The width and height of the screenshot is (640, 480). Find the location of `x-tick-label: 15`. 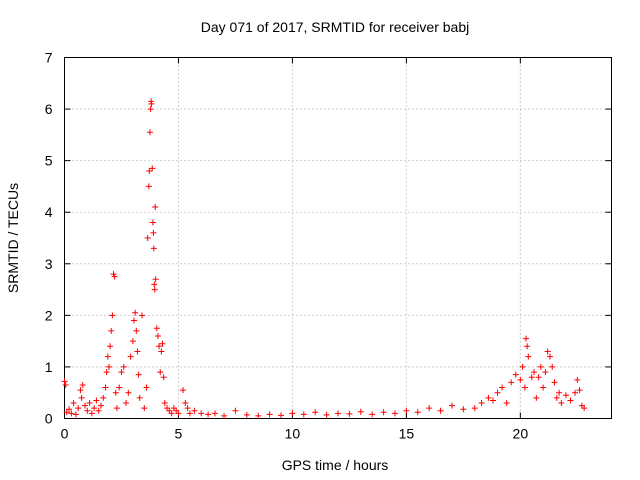

x-tick-label: 15 is located at coordinates (407, 434).